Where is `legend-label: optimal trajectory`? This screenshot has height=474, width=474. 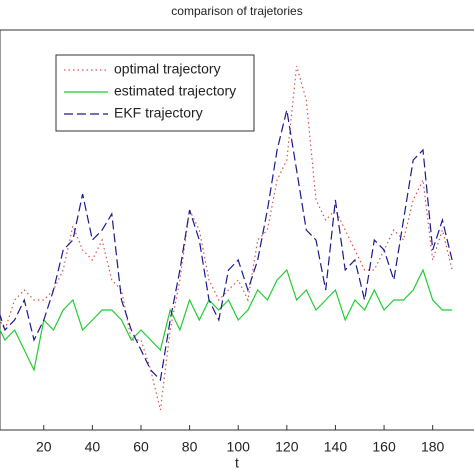 legend-label: optimal trajectory is located at coordinates (167, 69).